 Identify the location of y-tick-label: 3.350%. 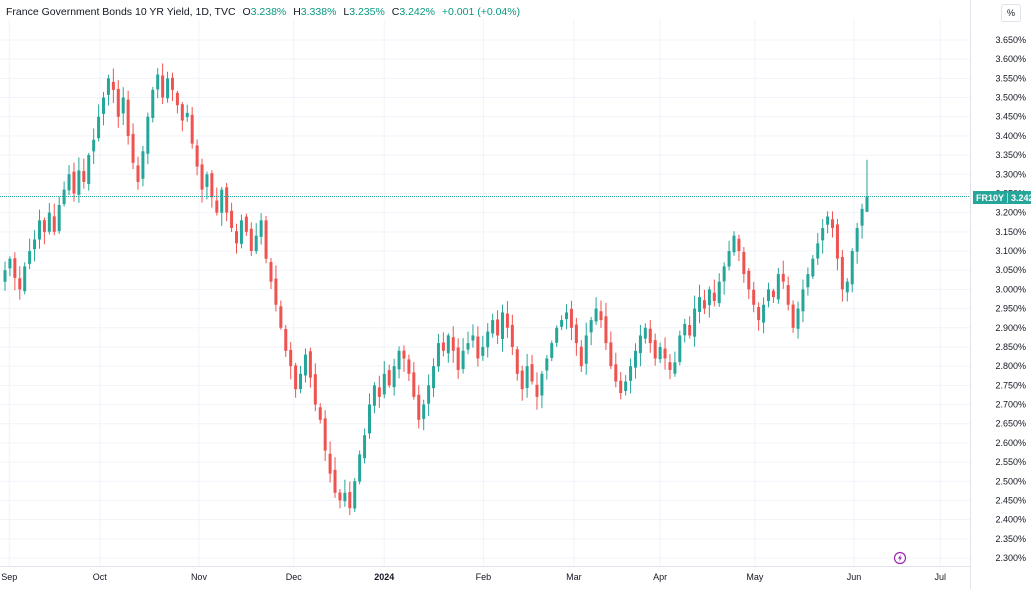
(1010, 155).